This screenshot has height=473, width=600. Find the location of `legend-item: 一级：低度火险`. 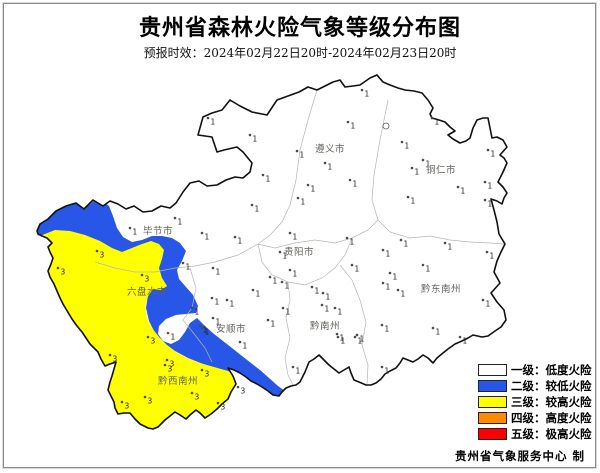

legend-item: 一级：低度火险 is located at coordinates (535, 370).